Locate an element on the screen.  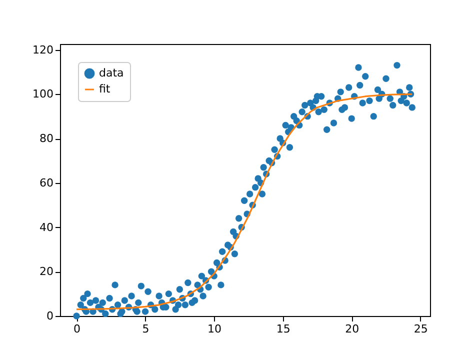
y-tick-label: 100 is located at coordinates (43, 94).